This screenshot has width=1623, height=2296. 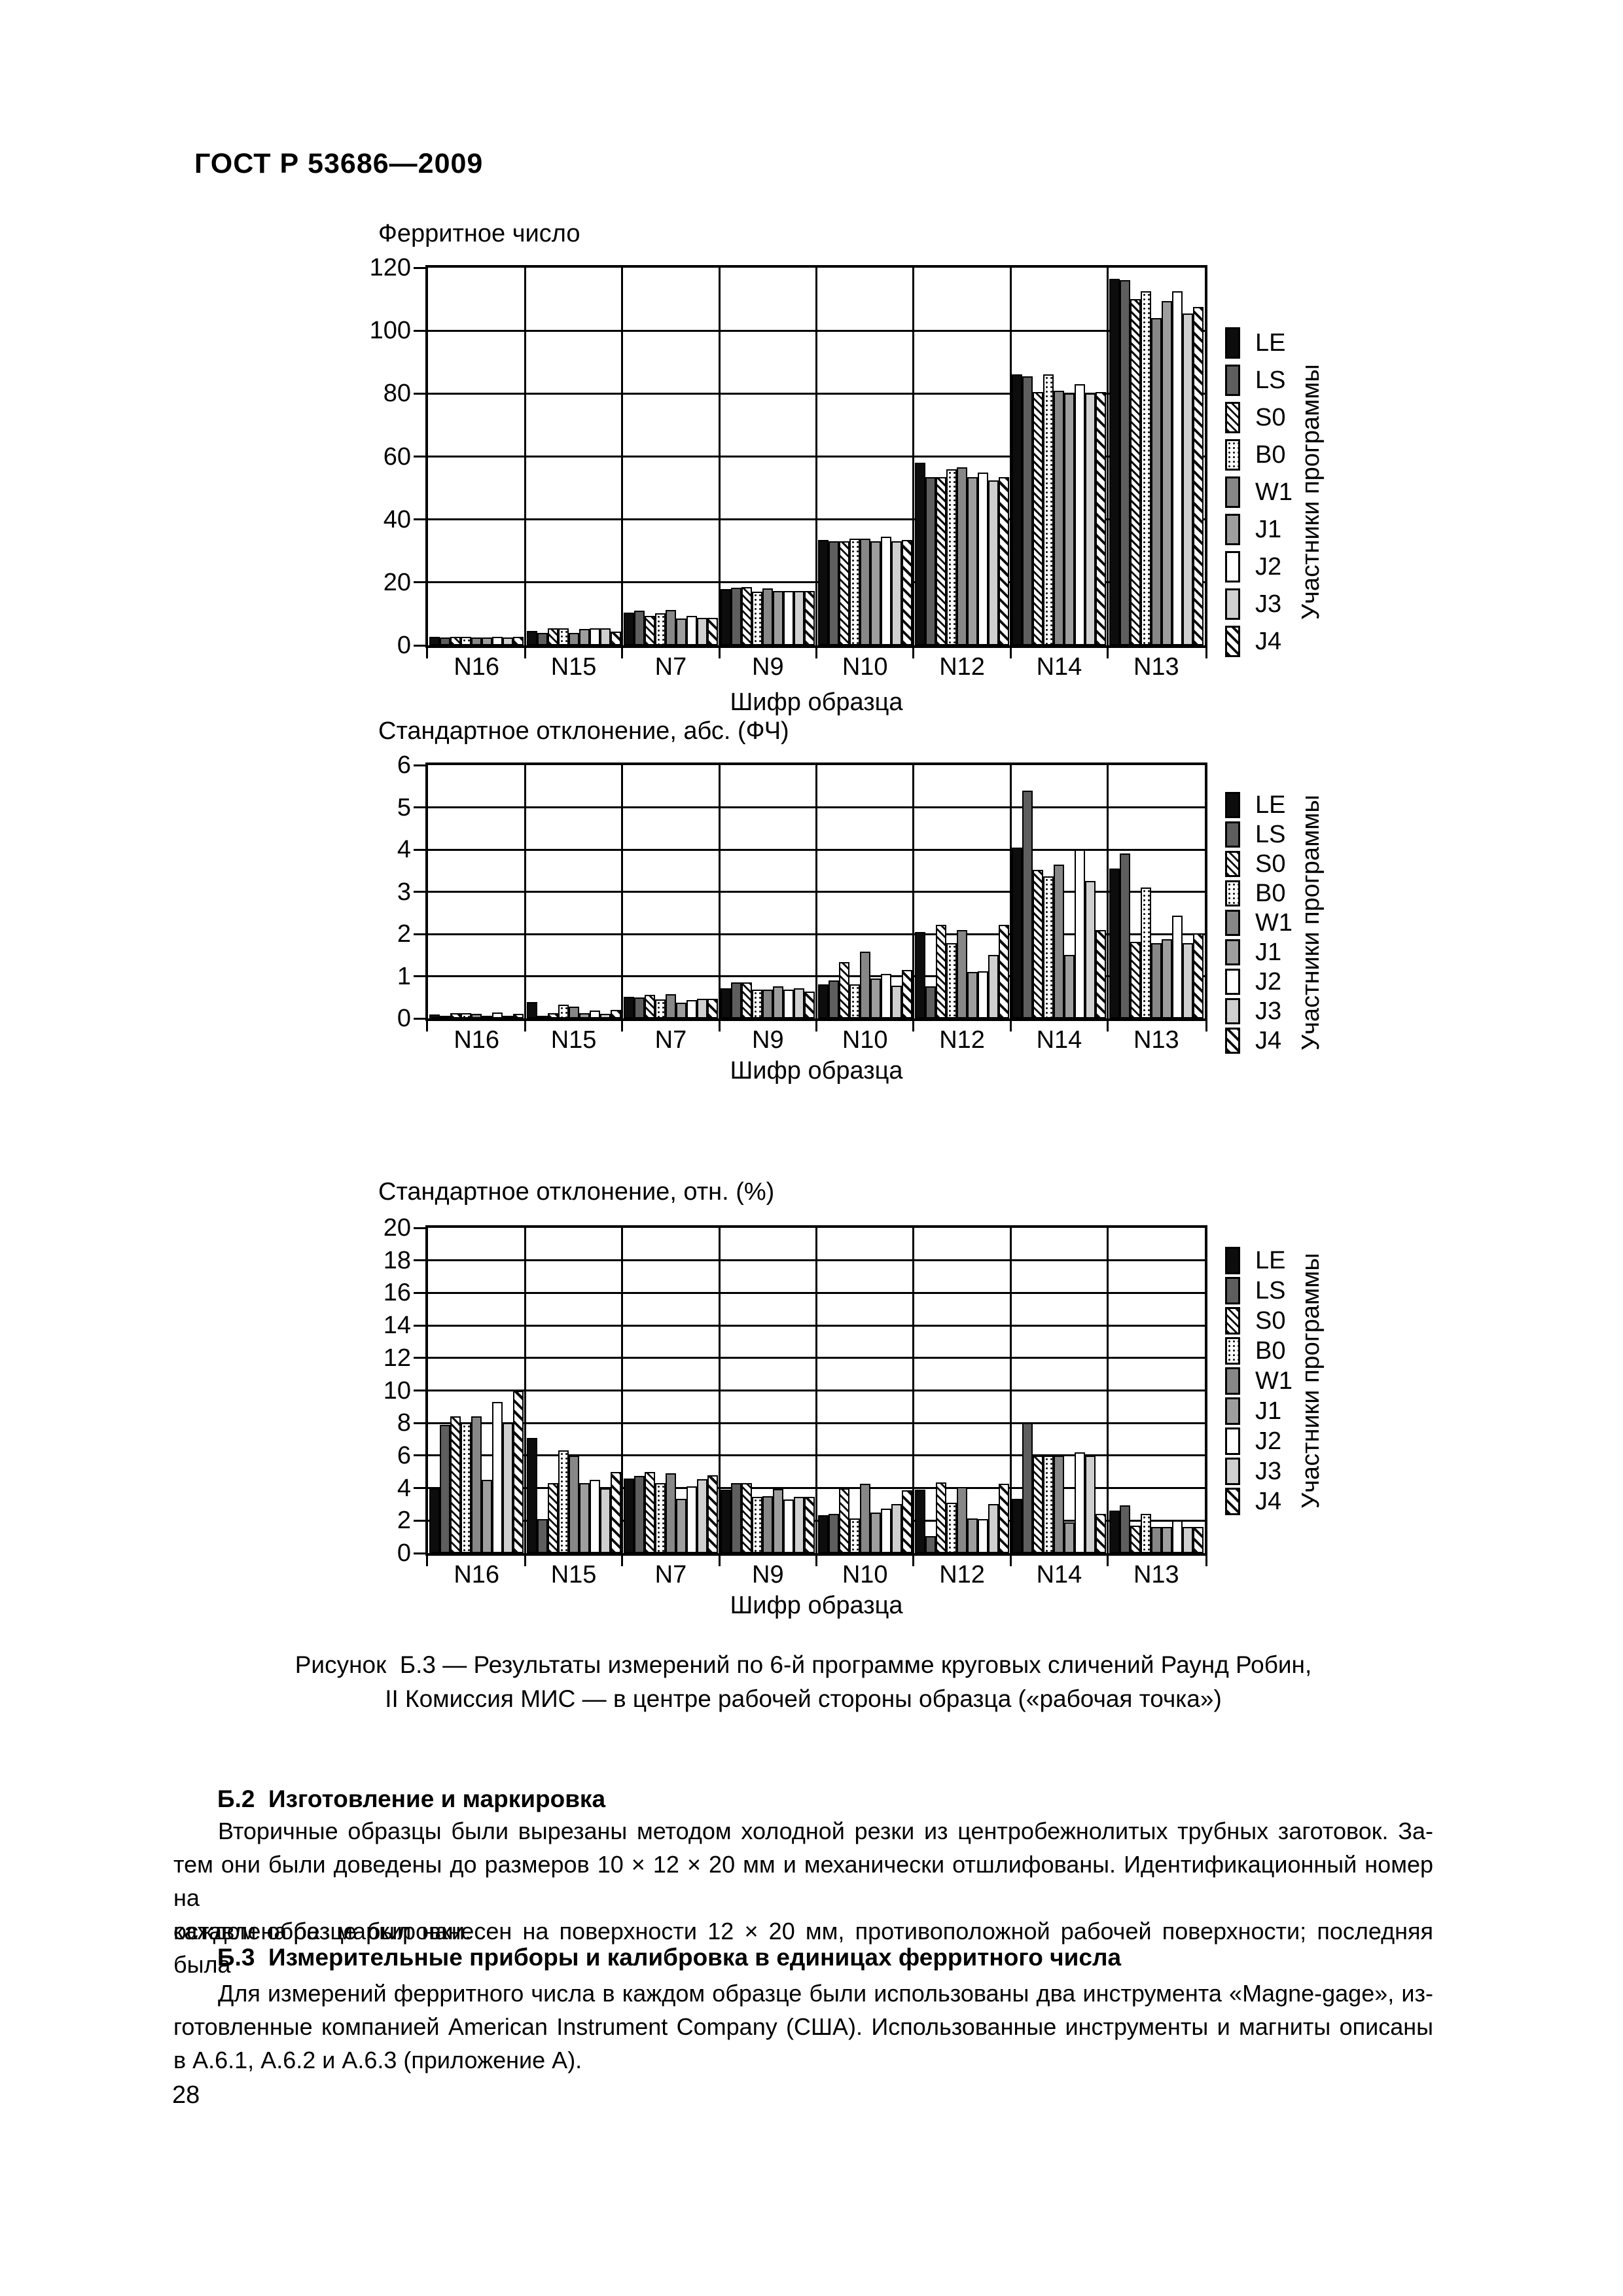 I want to click on legend-label-LS: LS, so click(x=1270, y=834).